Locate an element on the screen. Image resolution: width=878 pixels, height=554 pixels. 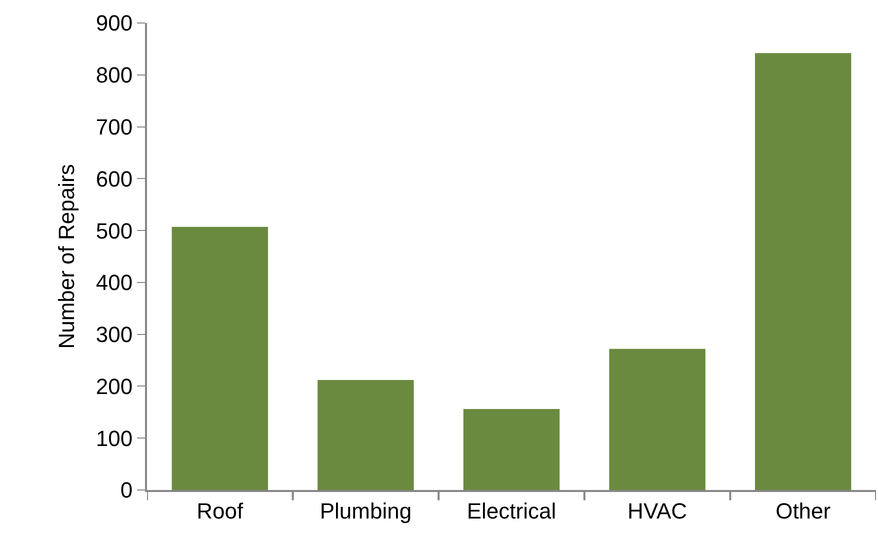
y-tick-label: 400 is located at coordinates (114, 283).